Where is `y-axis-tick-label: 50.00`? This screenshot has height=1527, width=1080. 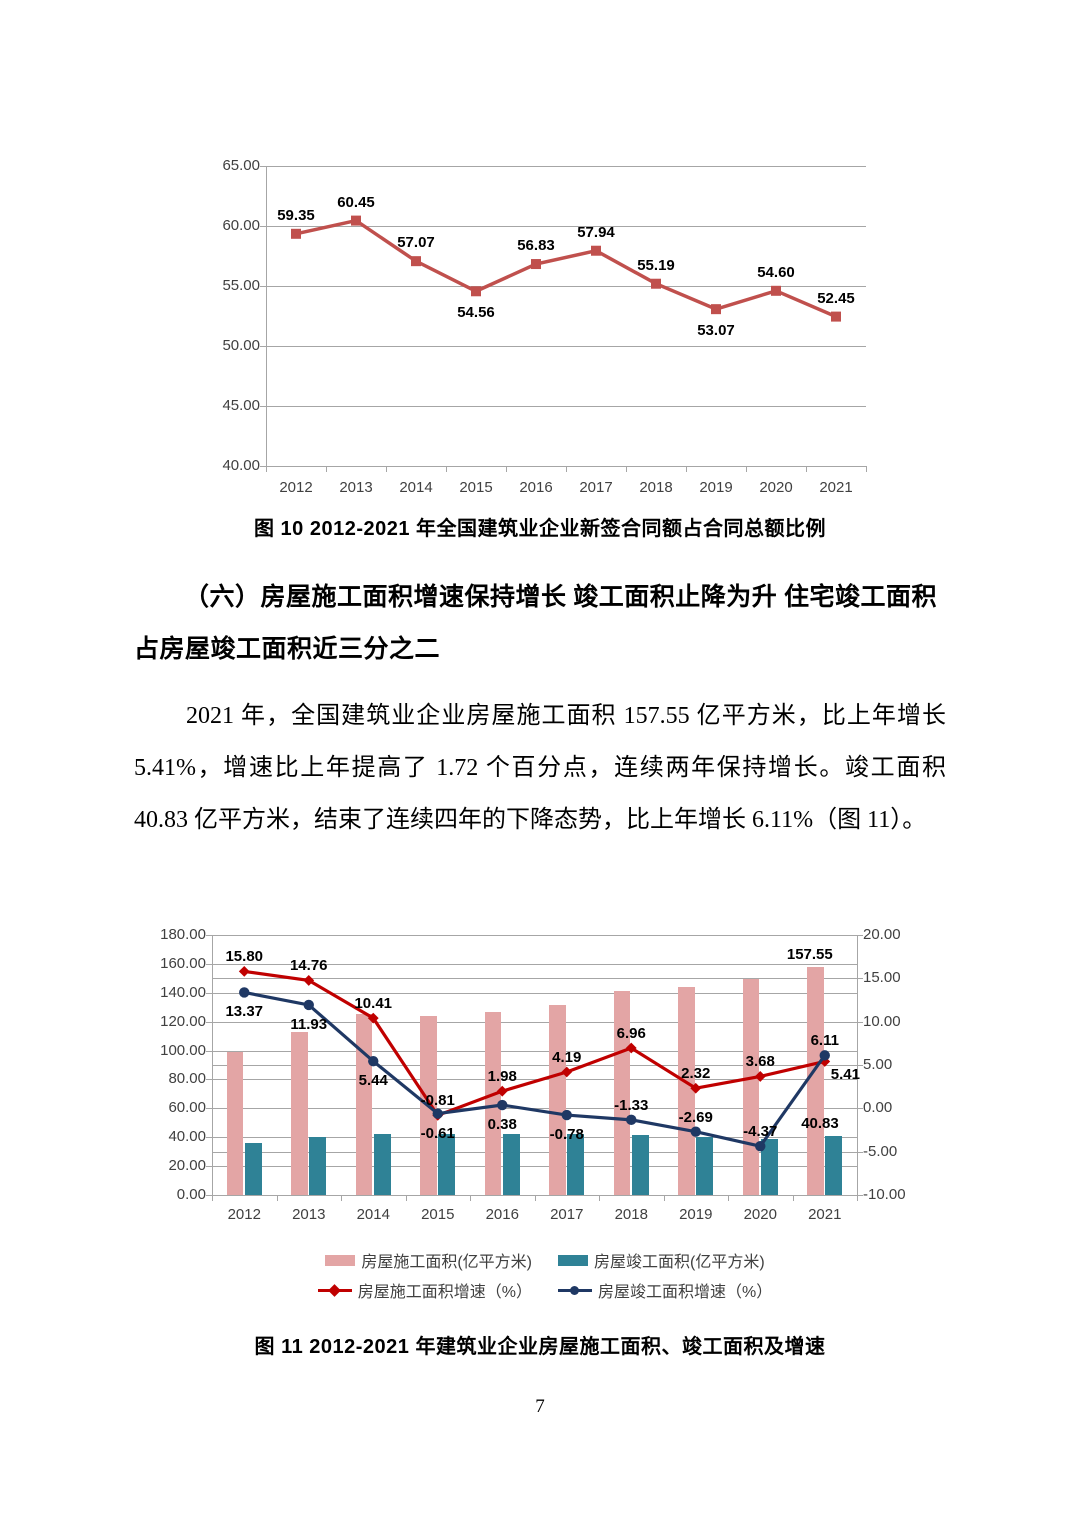
y-axis-tick-label: 50.00 is located at coordinates (241, 345).